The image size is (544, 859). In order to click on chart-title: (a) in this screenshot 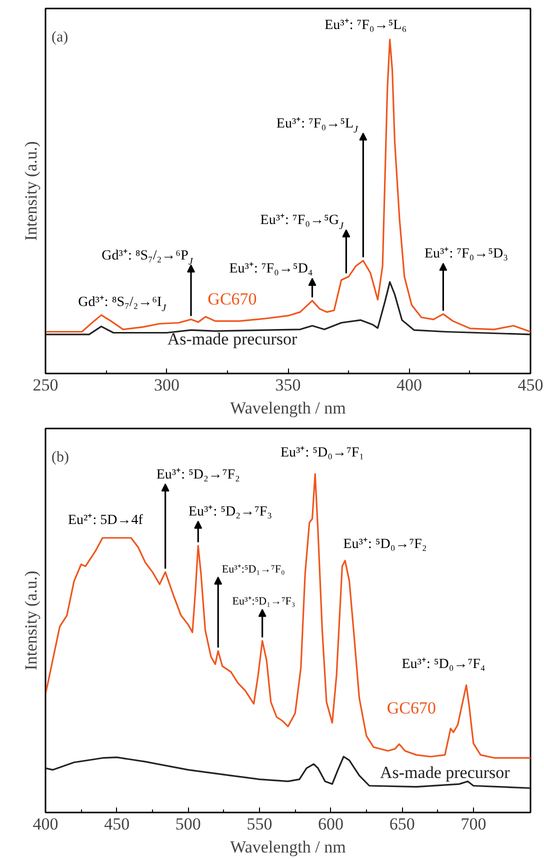, I will do `click(60, 38)`.